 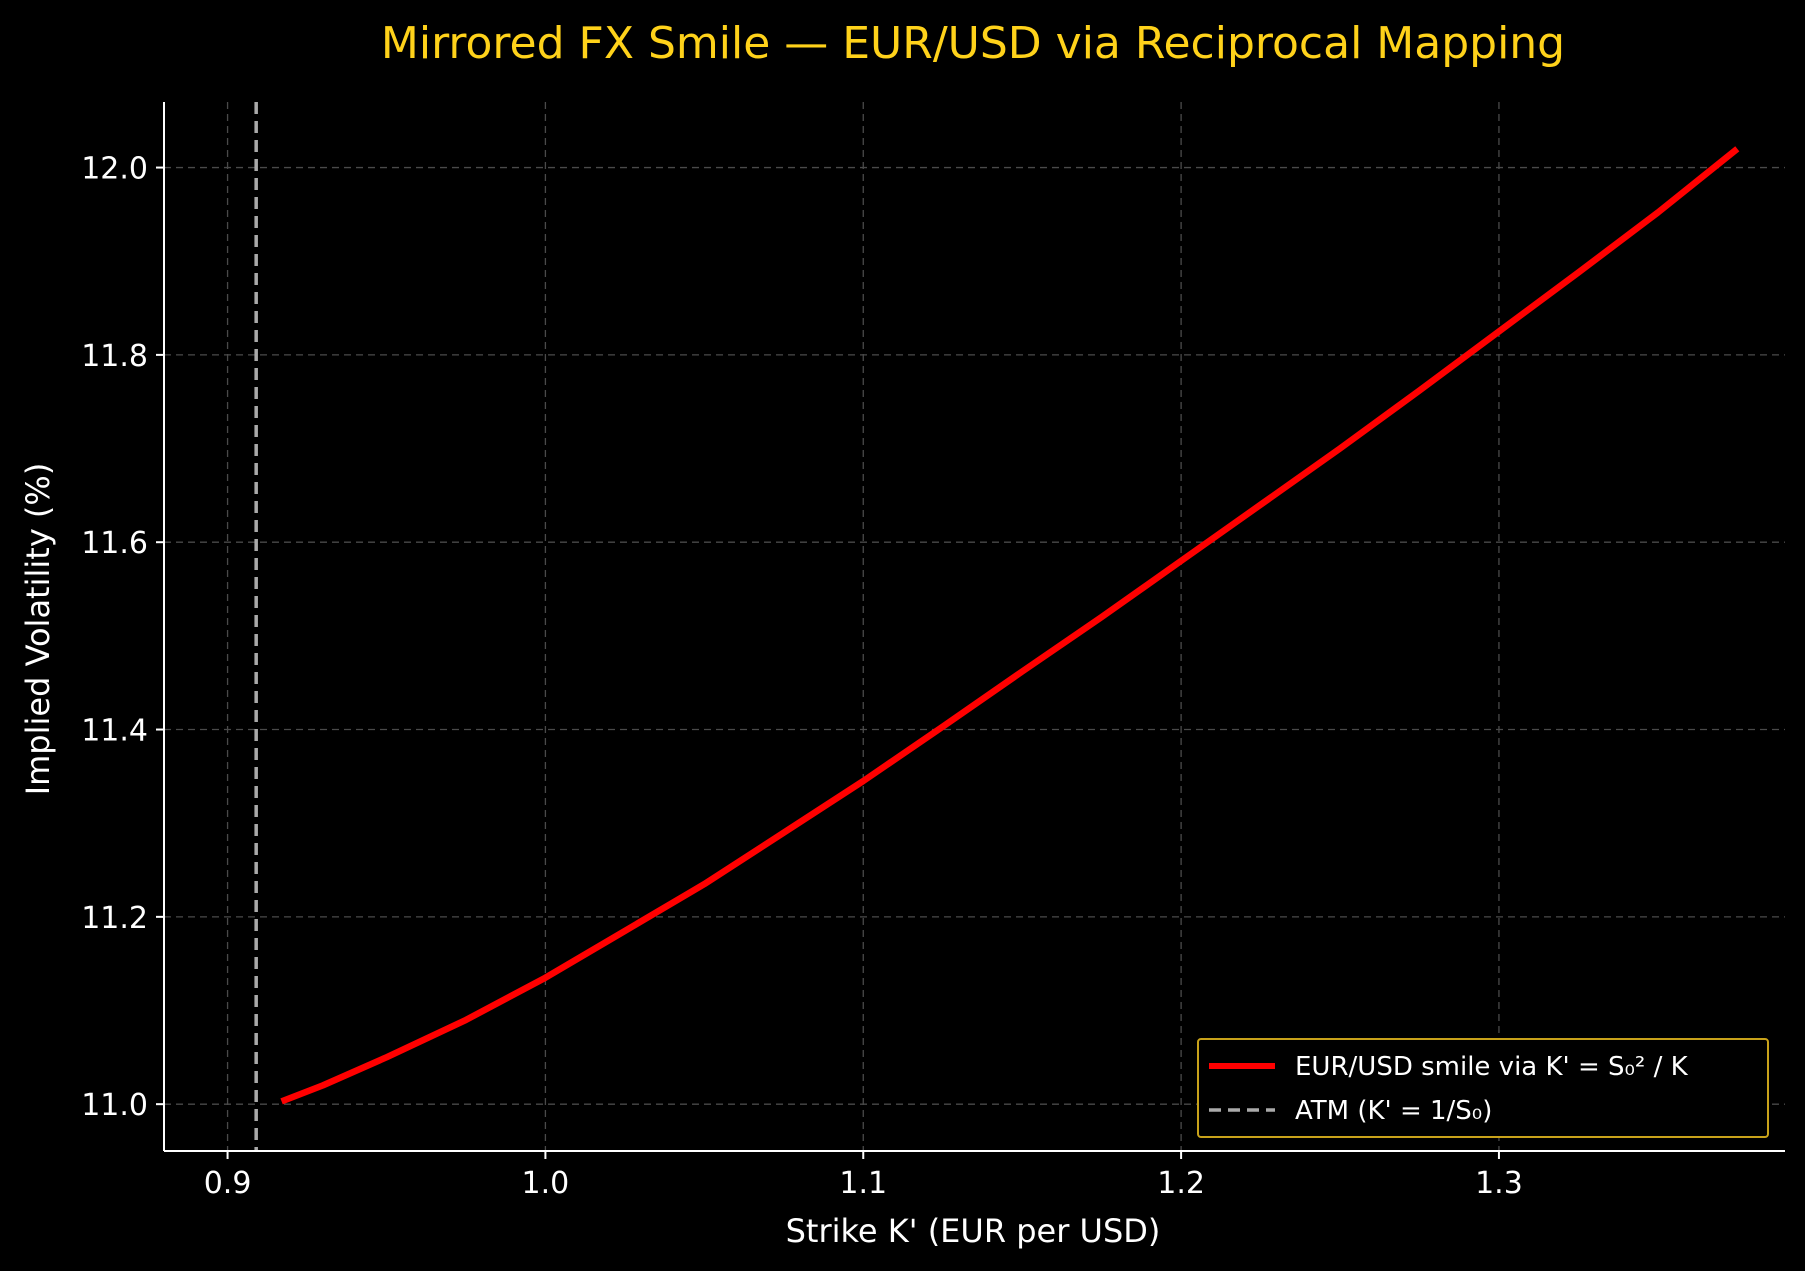 What do you see at coordinates (38, 629) in the screenshot?
I see `y-axis-label: Implied Volatility (%)` at bounding box center [38, 629].